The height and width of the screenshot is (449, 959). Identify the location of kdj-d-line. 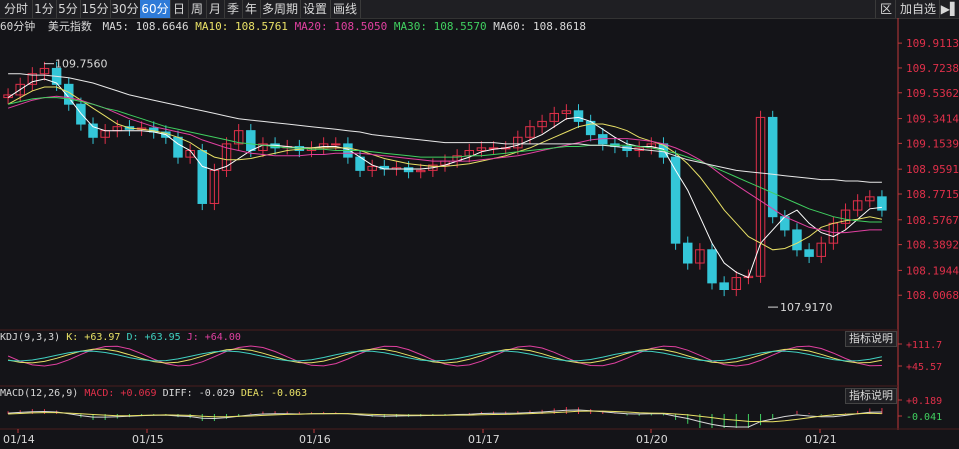
(445, 356).